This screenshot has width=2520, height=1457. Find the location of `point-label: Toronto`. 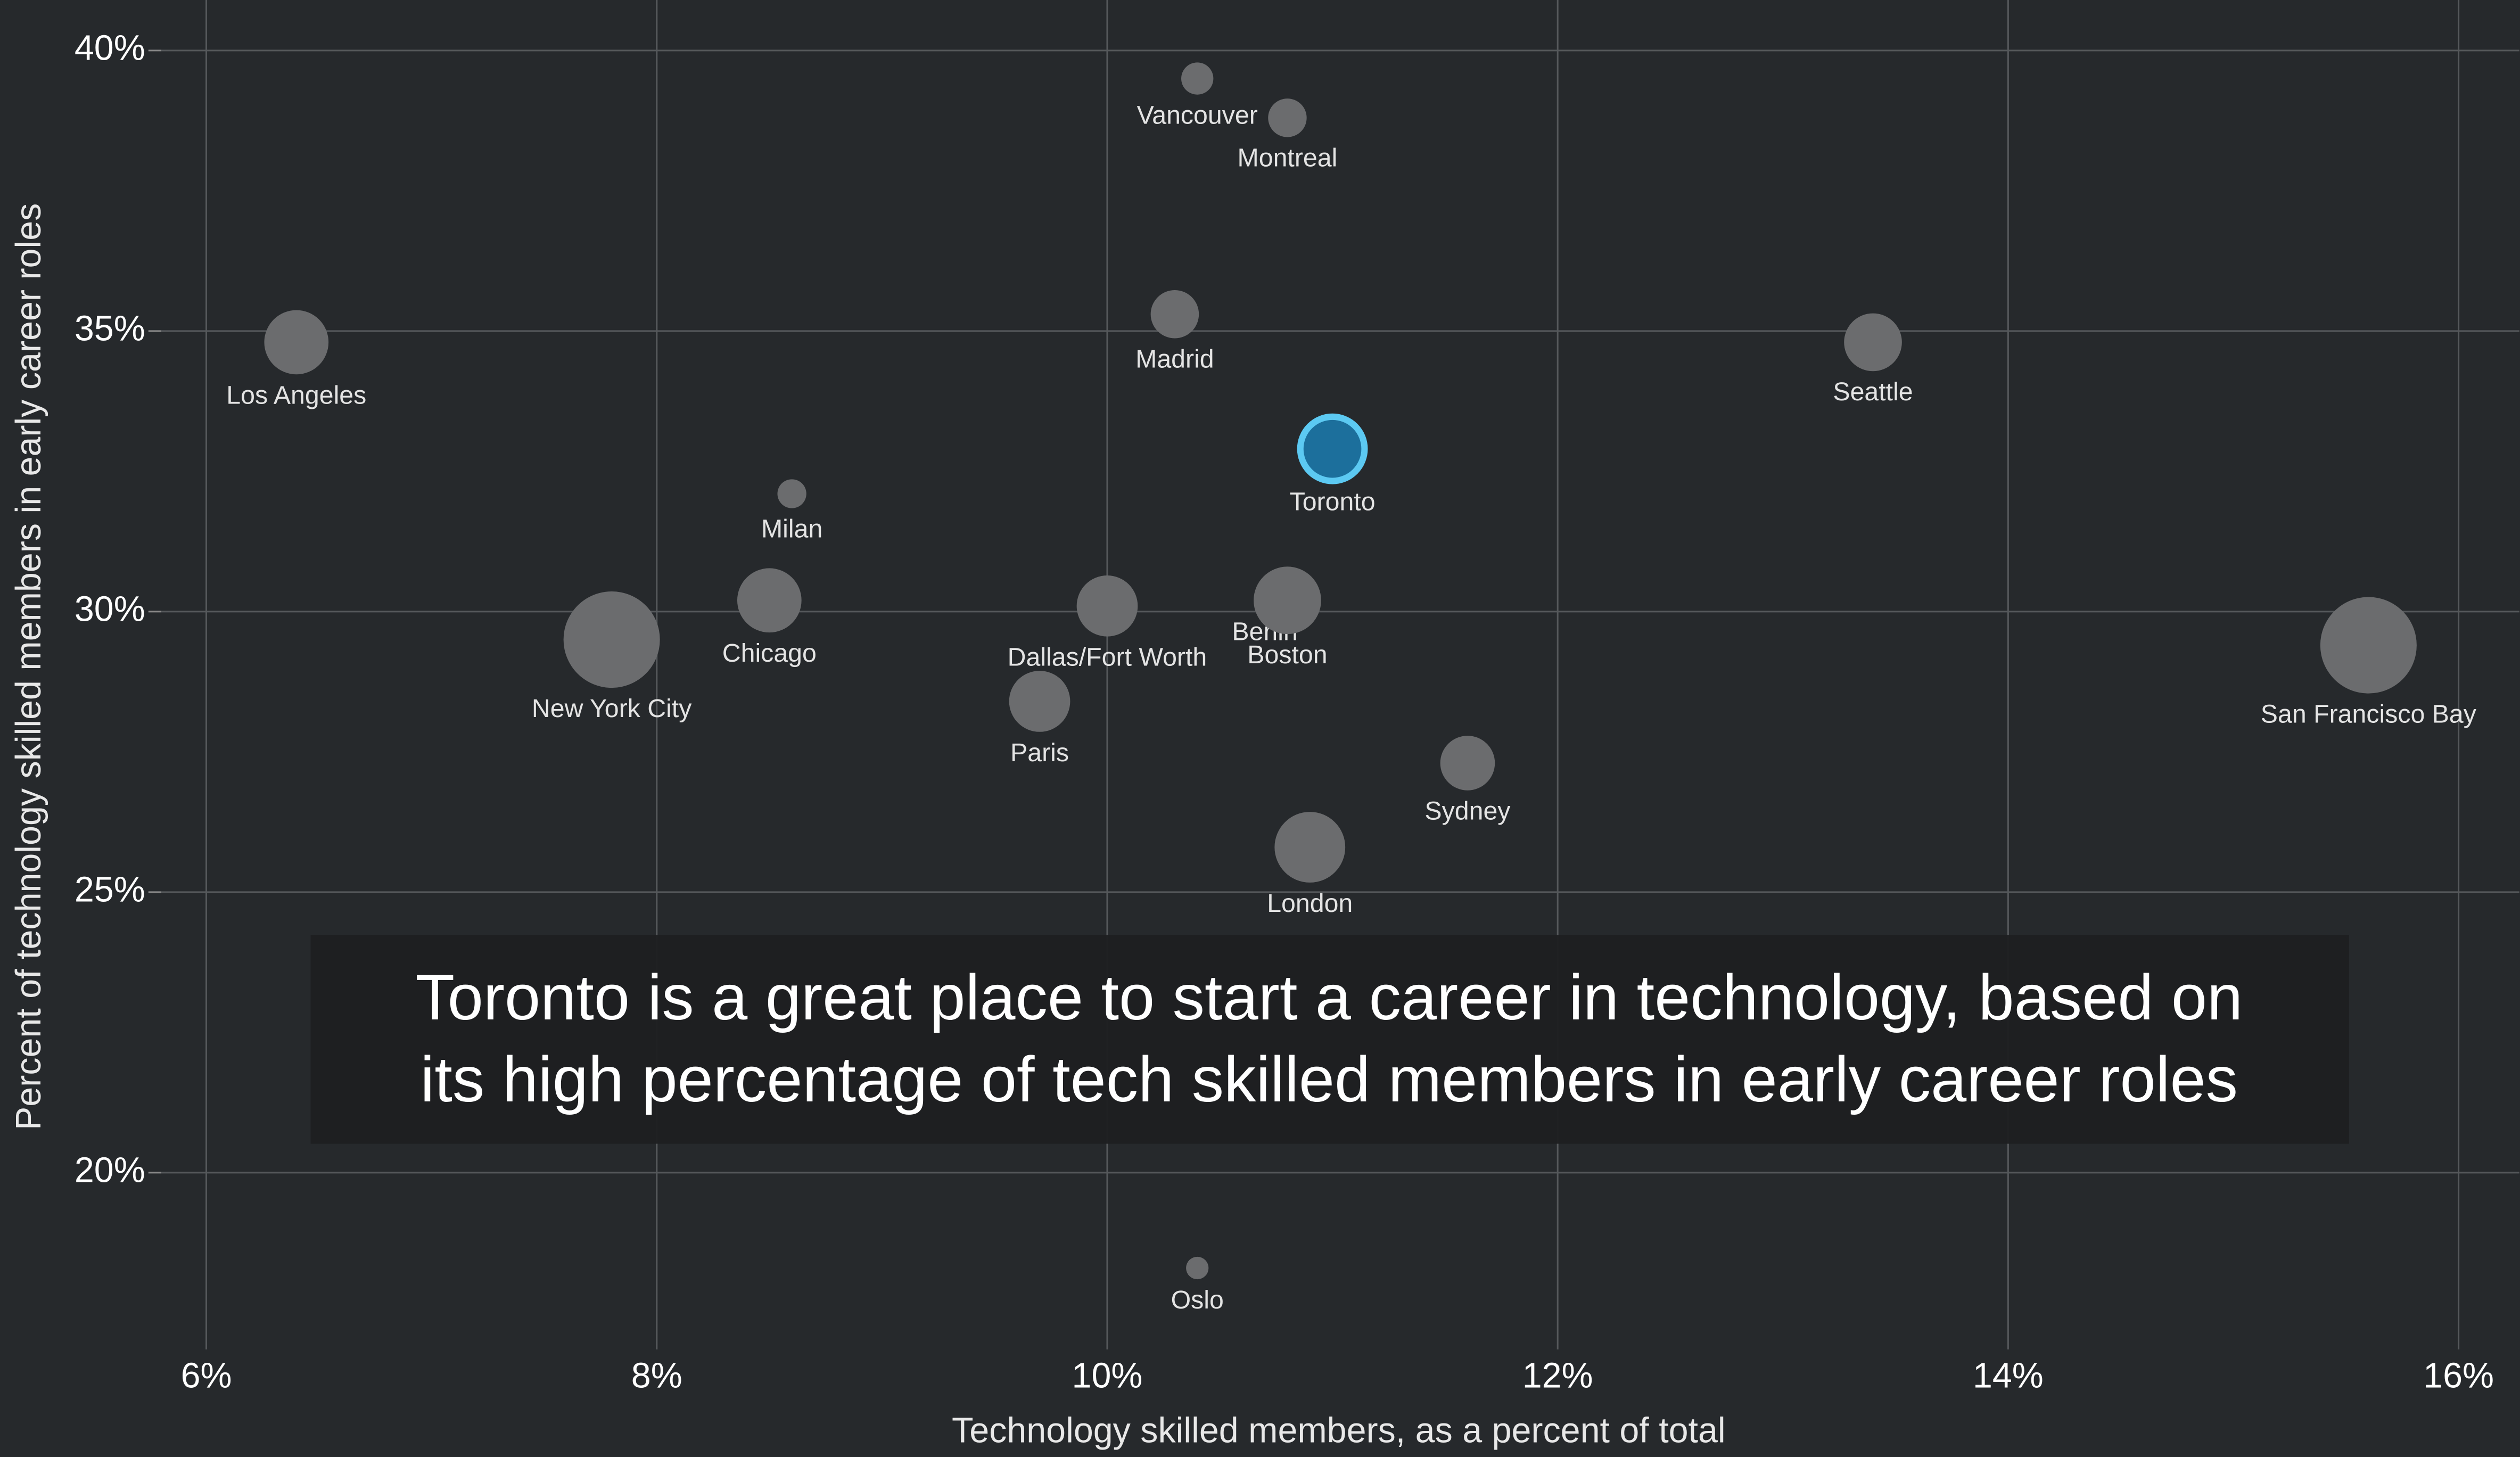

point-label: Toronto is located at coordinates (1333, 502).